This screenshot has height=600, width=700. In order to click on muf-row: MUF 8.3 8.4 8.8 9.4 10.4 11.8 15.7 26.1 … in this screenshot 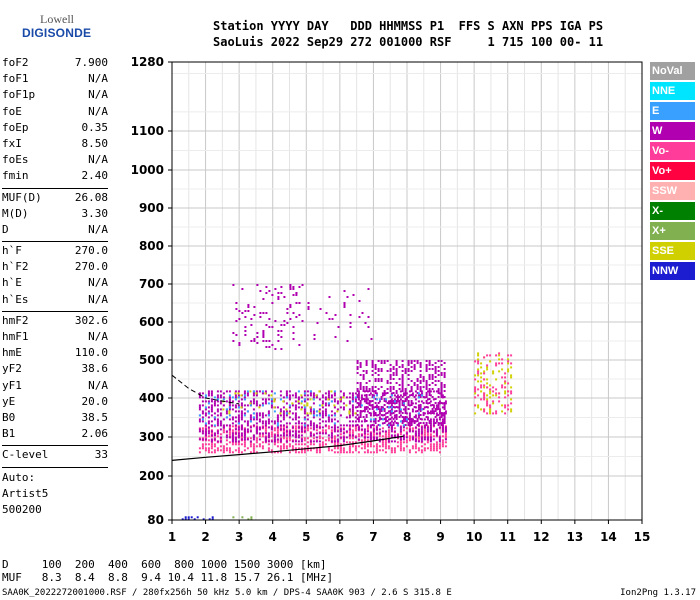, I will do `click(168, 577)`.